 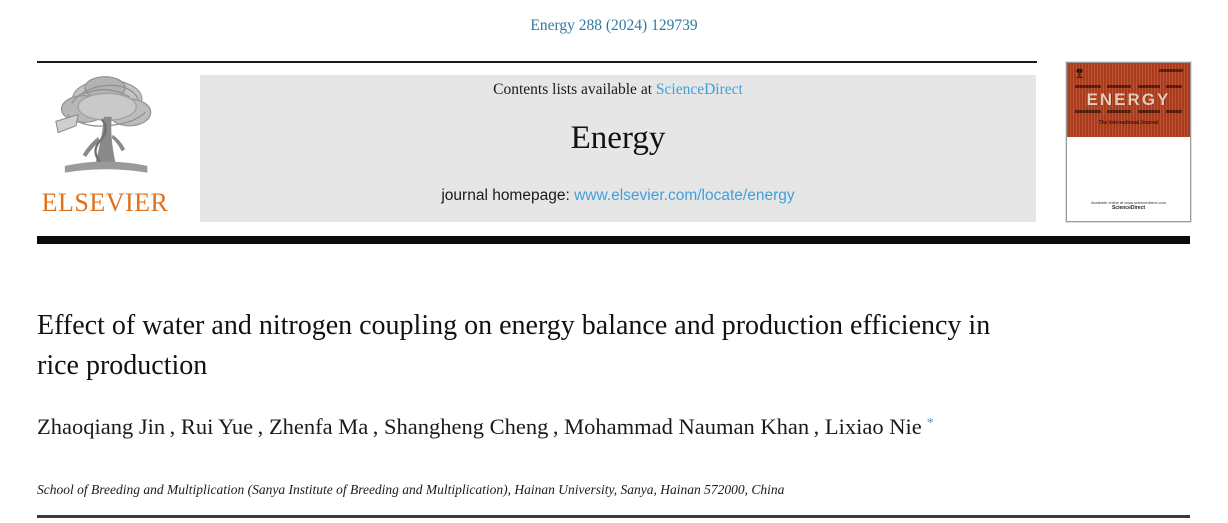 I want to click on elsevier-tree-icon, so click(x=103, y=124).